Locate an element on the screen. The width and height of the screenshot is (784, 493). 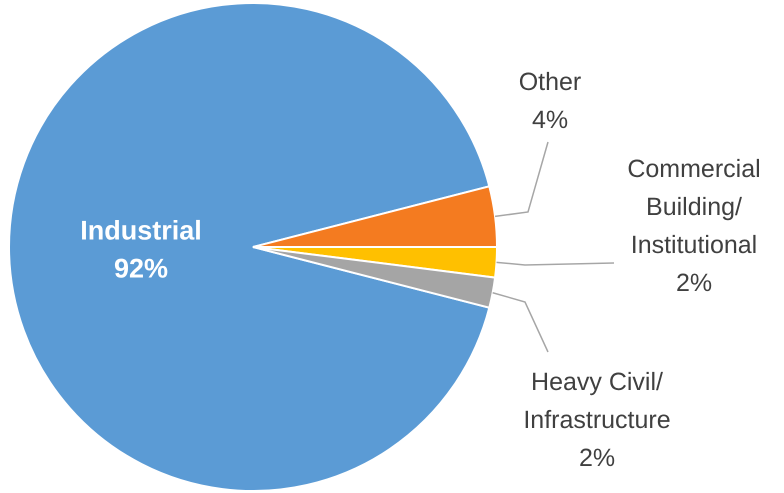
slice-label: Industrial is located at coordinates (141, 230).